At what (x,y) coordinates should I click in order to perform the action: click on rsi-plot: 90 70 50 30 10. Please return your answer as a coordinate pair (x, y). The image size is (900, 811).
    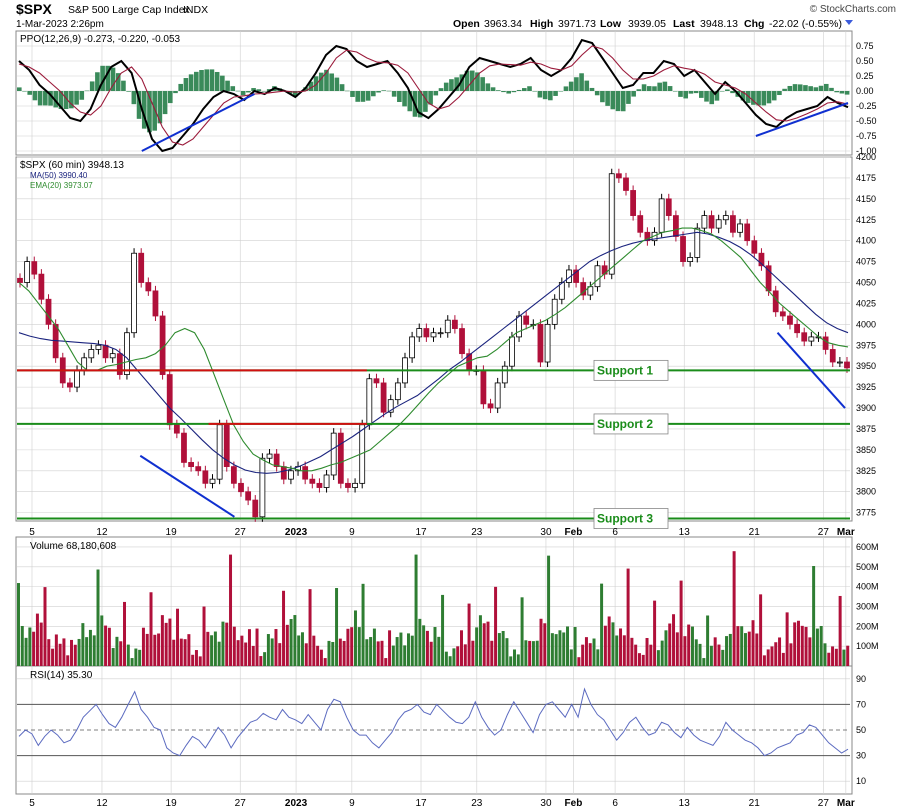
    Looking at the image, I should click on (441, 730).